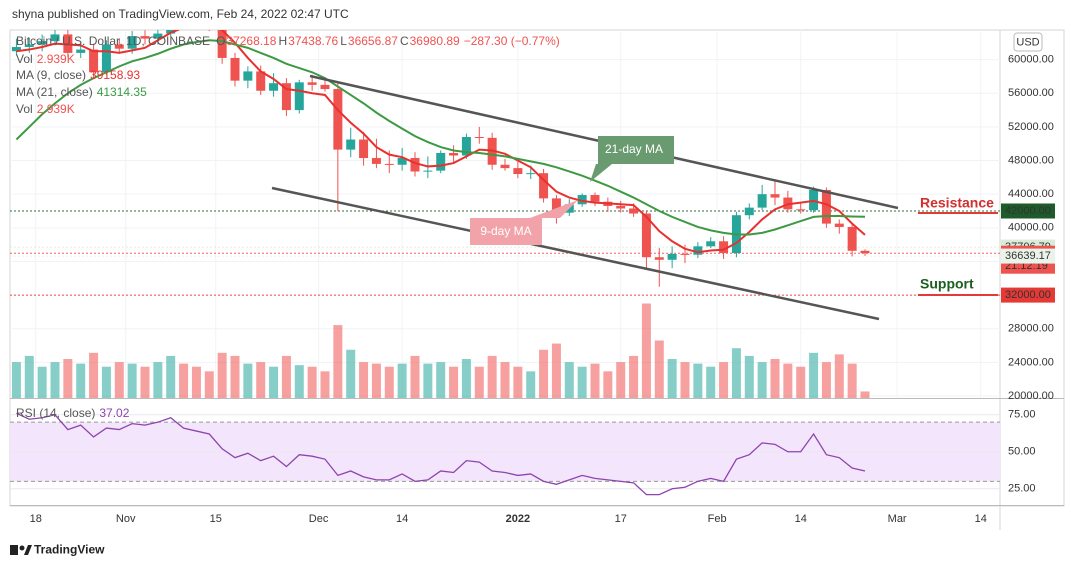  Describe the element at coordinates (1031, 329) in the screenshot. I see `y-tick-label: 28000.00` at that location.